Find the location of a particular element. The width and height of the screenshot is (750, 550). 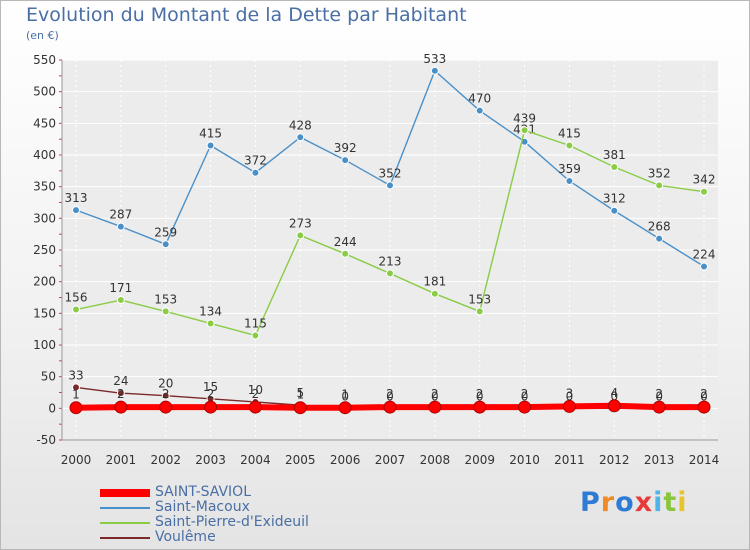

proxiti-logo: Proxiti is located at coordinates (634, 502).